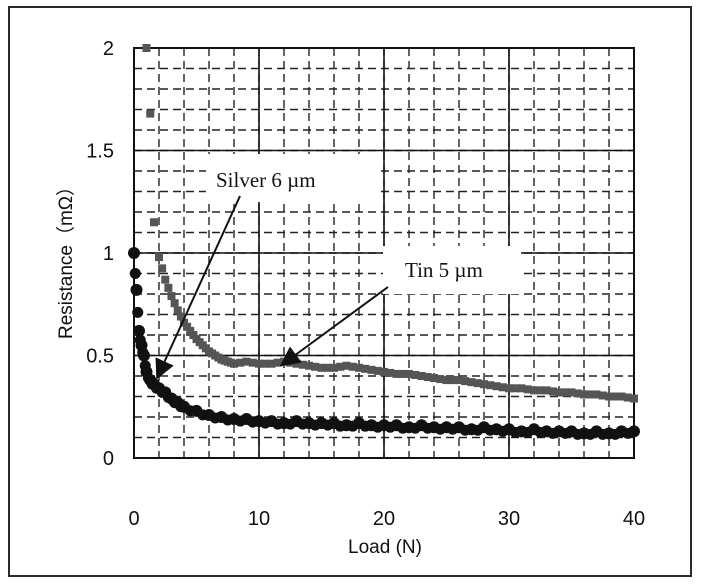 This screenshot has width=704, height=587. I want to click on annotation-silver: Silver 6 µm, so click(266, 180).